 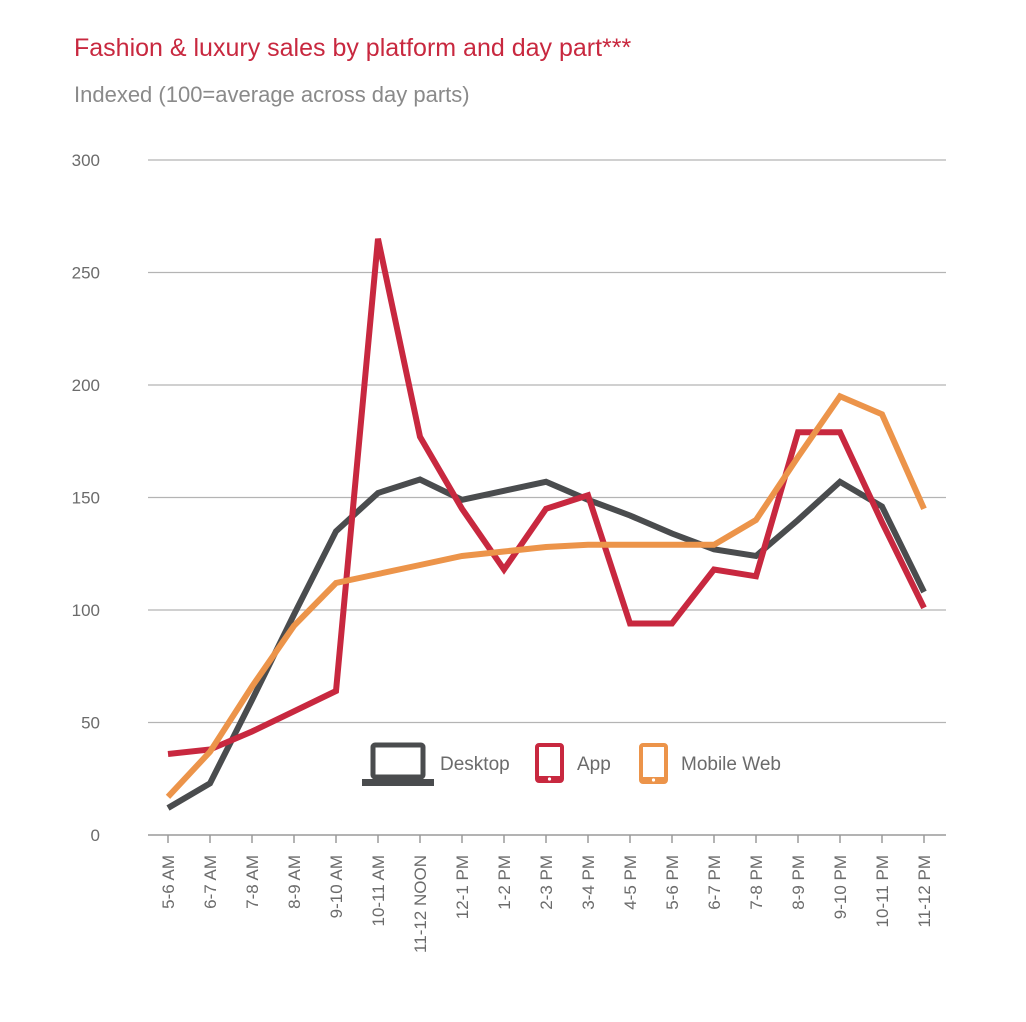 What do you see at coordinates (86, 610) in the screenshot?
I see `y-tick-label: 100` at bounding box center [86, 610].